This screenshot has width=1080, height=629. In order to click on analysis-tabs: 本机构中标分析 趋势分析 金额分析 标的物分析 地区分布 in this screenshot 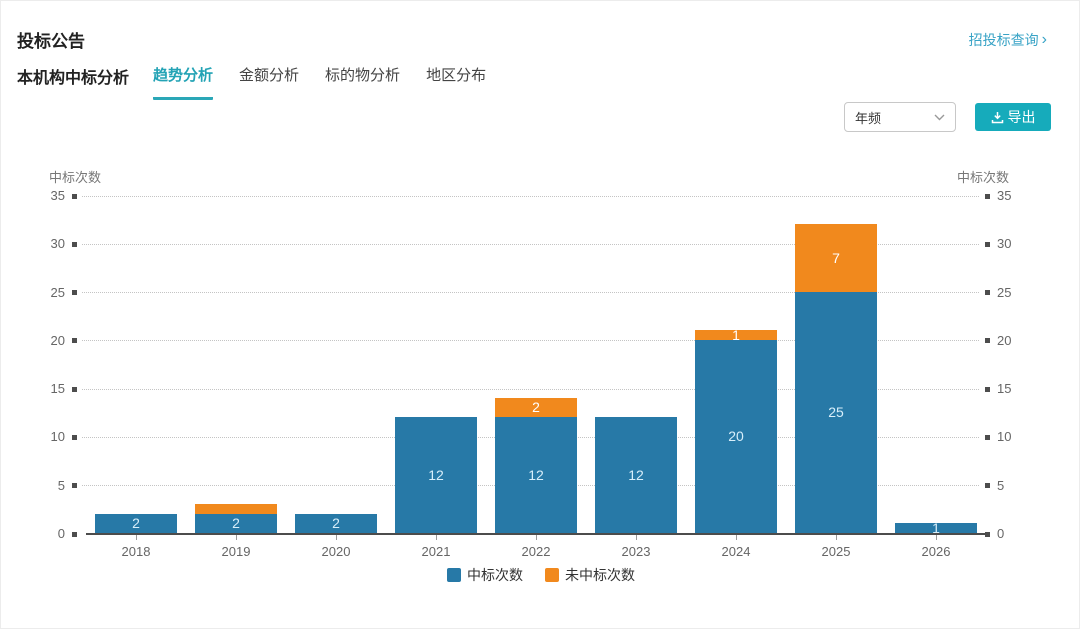, I will do `click(264, 82)`.